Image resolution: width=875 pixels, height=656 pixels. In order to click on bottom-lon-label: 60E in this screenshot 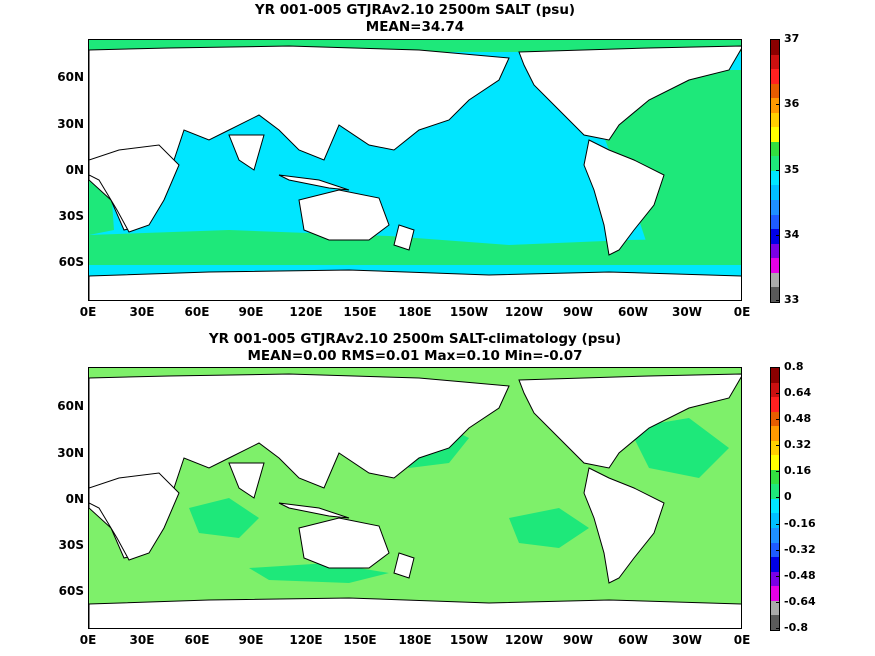, I will do `click(197, 640)`.